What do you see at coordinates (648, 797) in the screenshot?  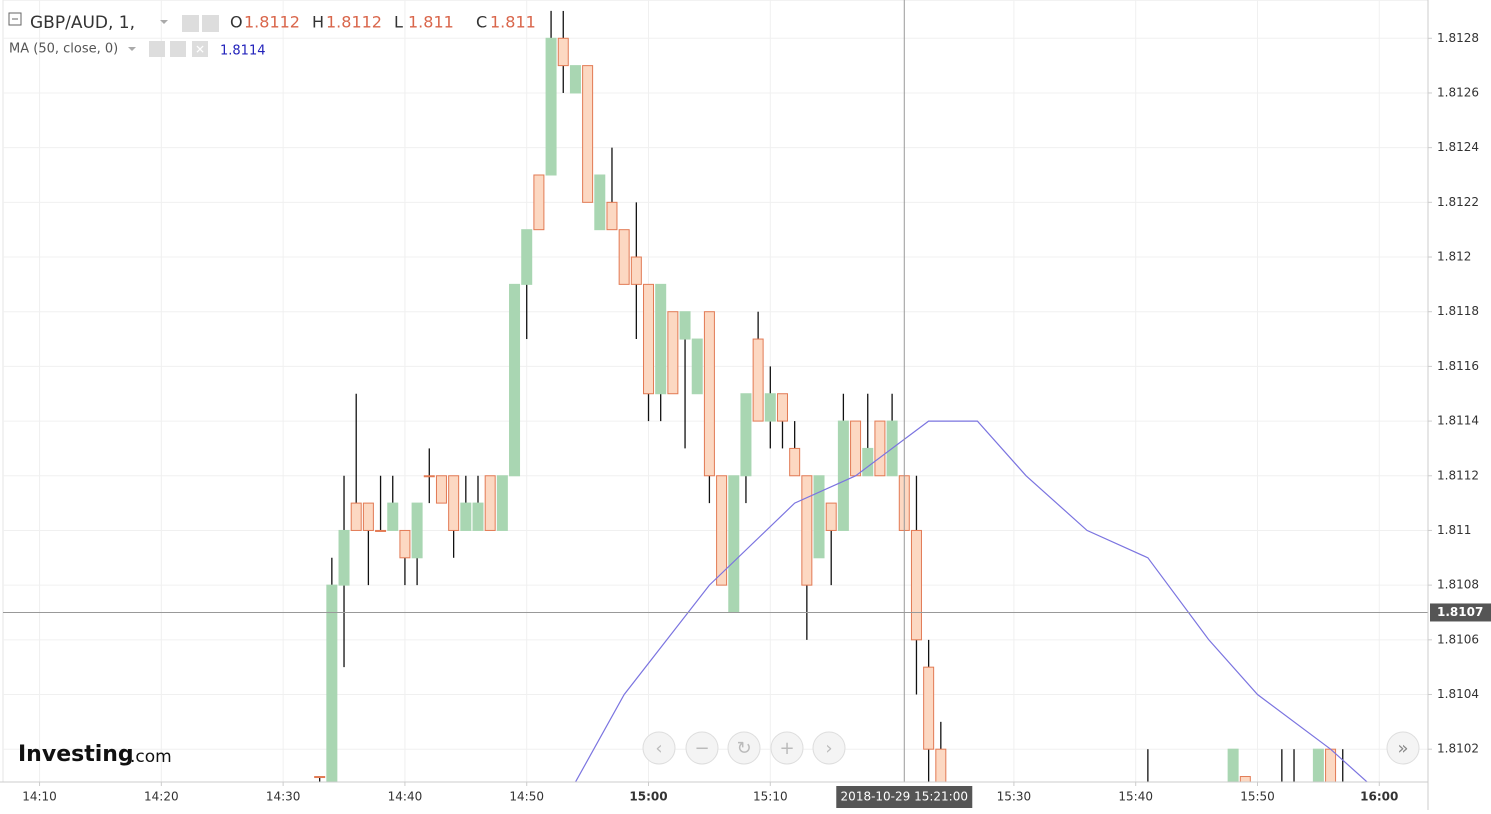 I see `x-tick-label: 15:00` at bounding box center [648, 797].